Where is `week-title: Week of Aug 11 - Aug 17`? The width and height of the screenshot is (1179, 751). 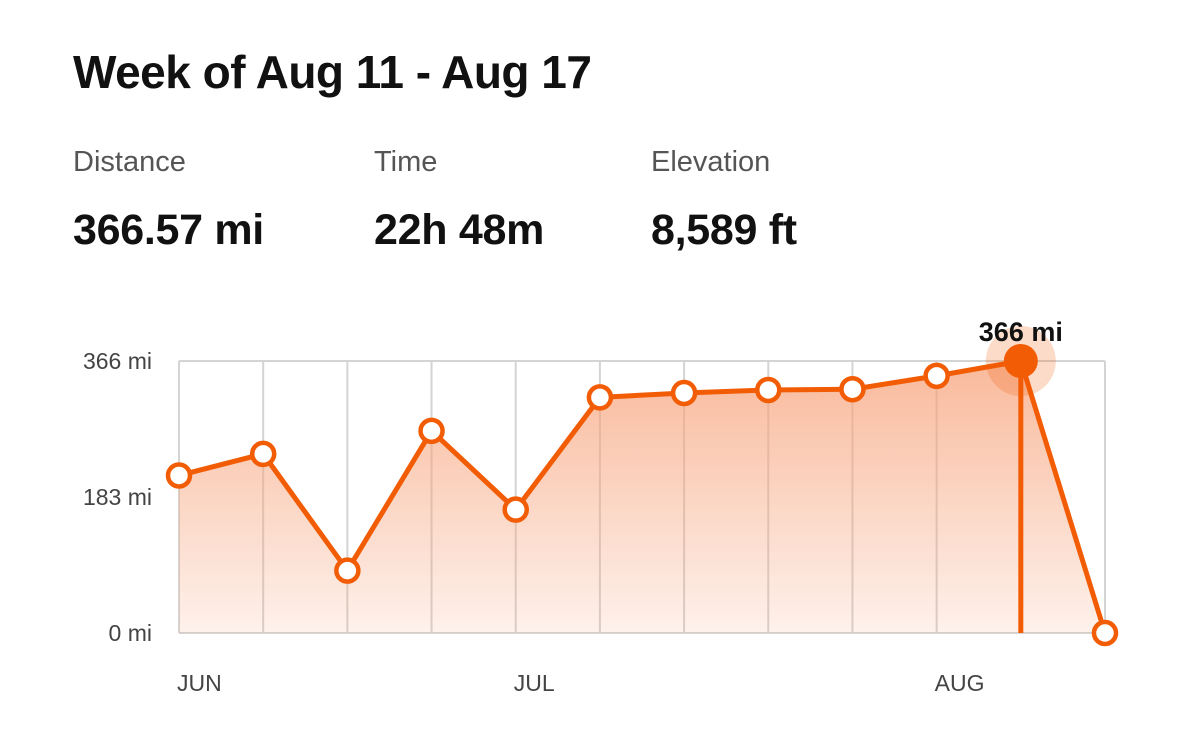 week-title: Week of Aug 11 - Aug 17 is located at coordinates (332, 72).